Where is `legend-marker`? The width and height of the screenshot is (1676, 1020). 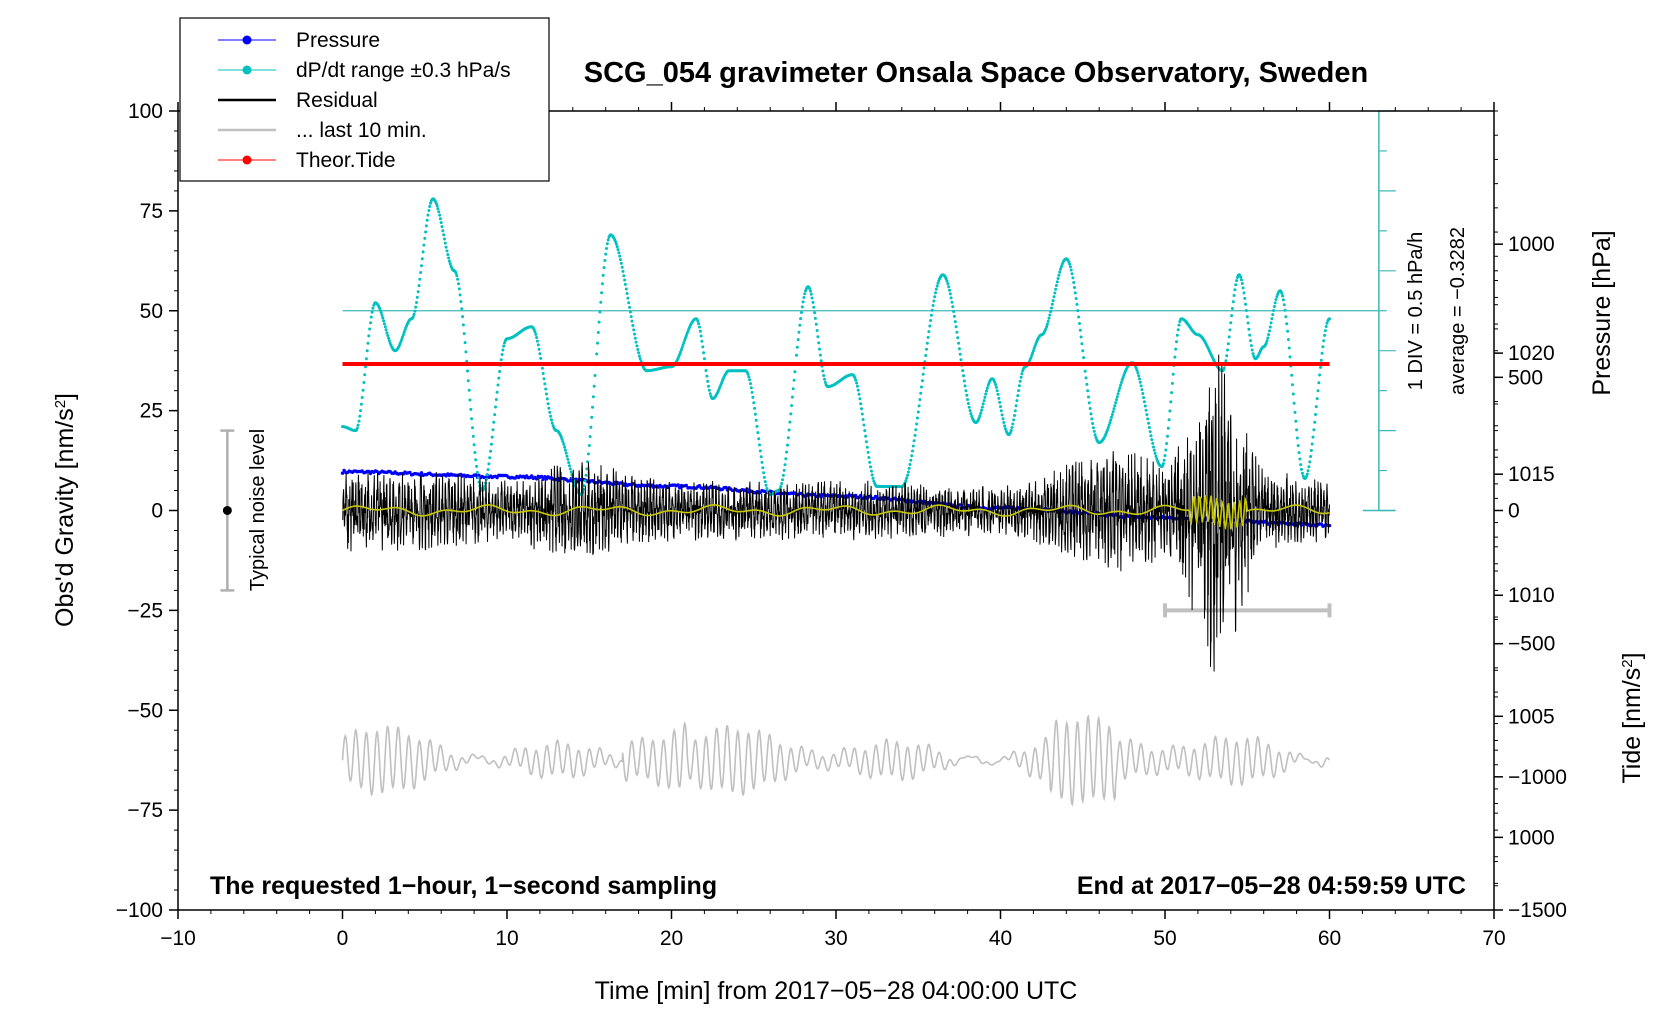 legend-marker is located at coordinates (247, 40).